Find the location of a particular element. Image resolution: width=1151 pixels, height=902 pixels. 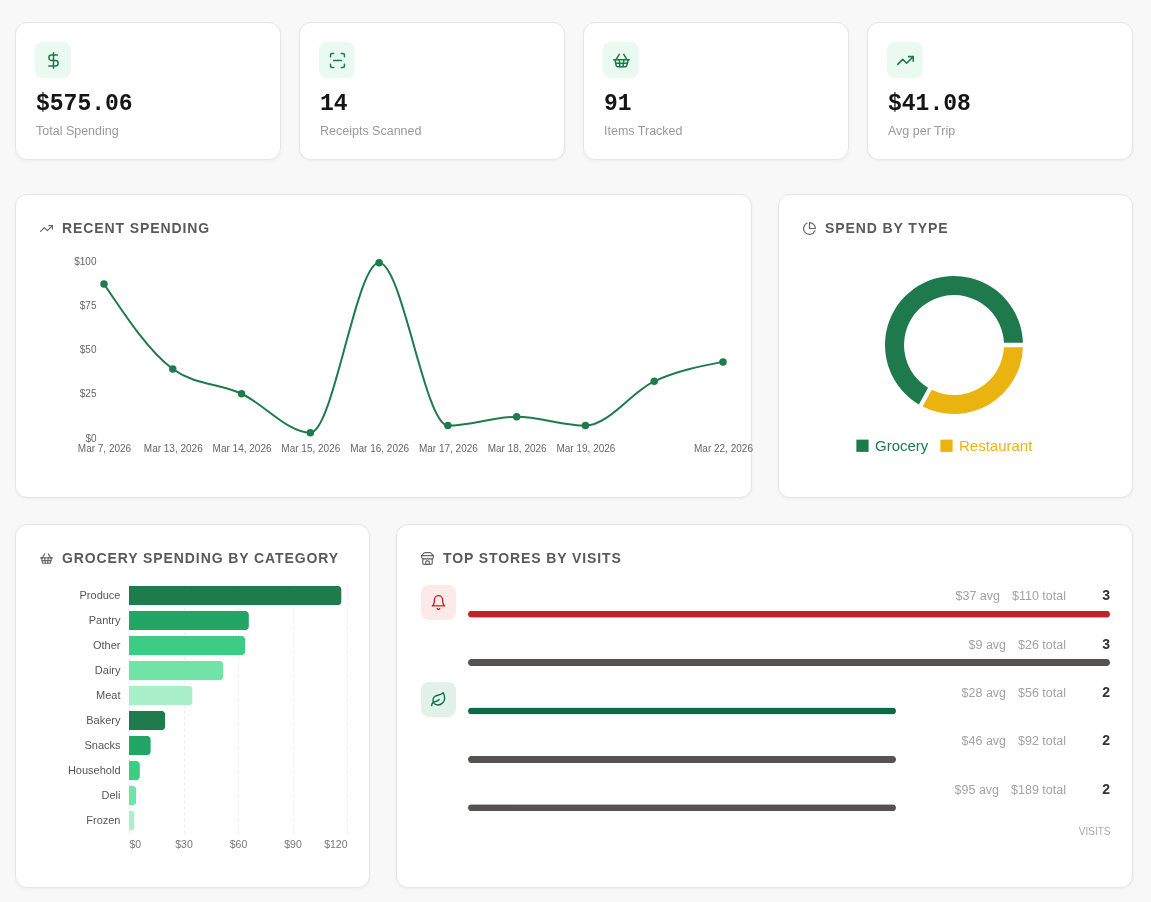

text: Receipts Scanned is located at coordinates (371, 131).